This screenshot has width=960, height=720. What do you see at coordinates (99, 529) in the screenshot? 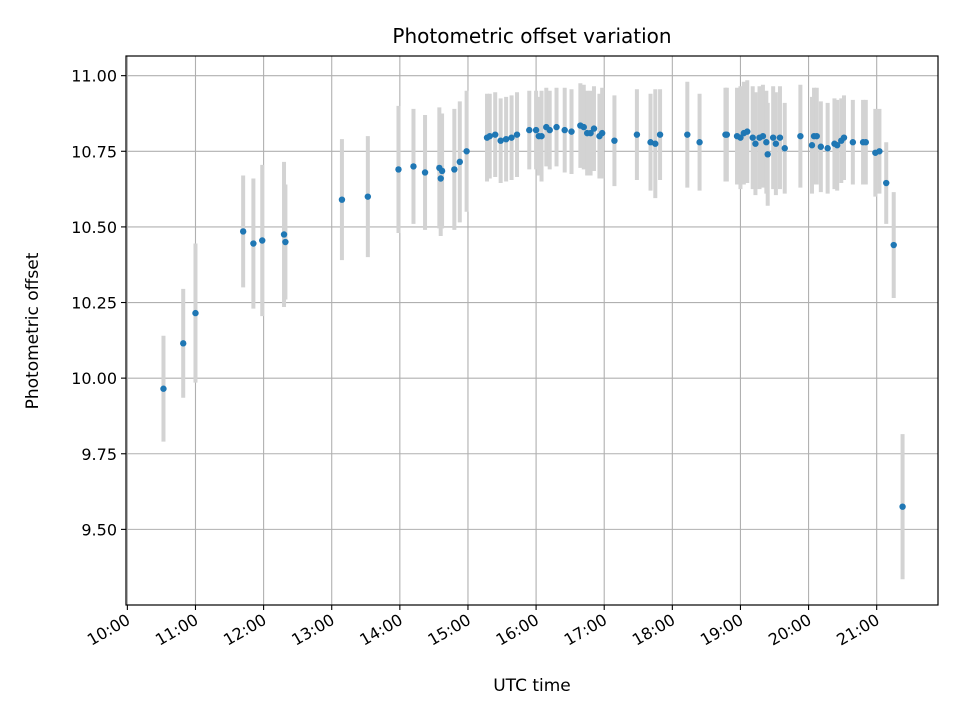
I see `y-tick-label: 9.50` at bounding box center [99, 529].